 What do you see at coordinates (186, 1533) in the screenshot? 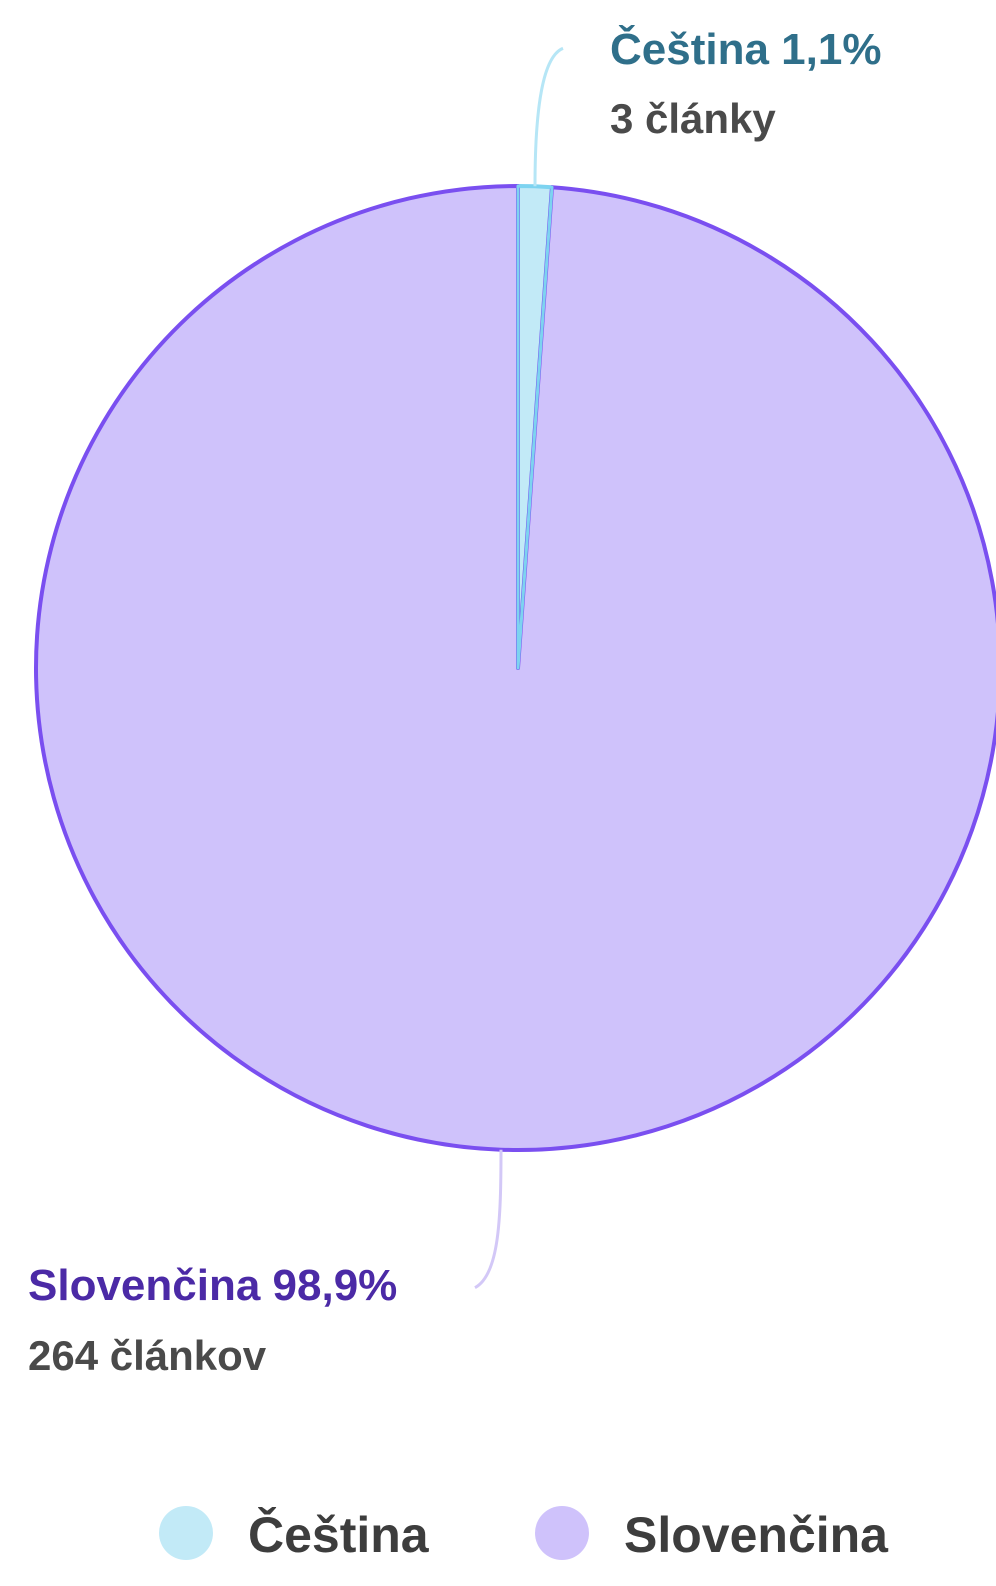
I see `legend-swatch-cestina` at bounding box center [186, 1533].